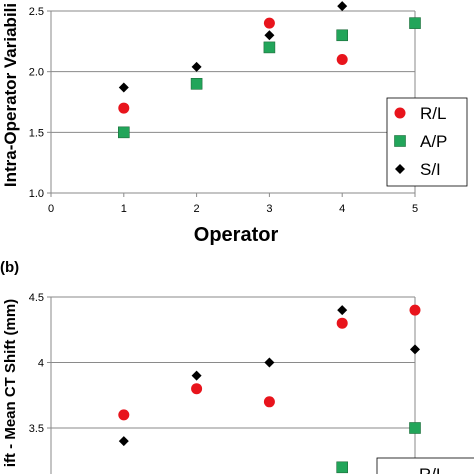 This screenshot has height=474, width=474. Describe the element at coordinates (36, 133) in the screenshot. I see `panel-a-y-tick-label: 1.5` at that location.